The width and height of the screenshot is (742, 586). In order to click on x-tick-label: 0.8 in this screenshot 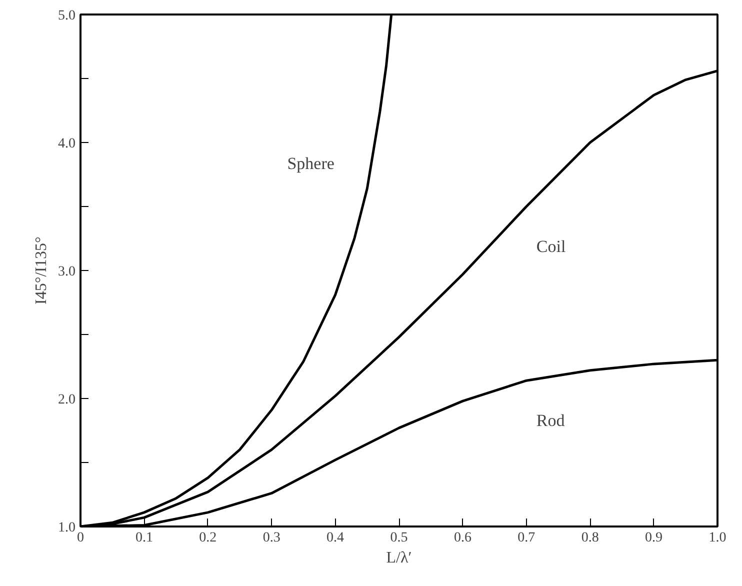, I will do `click(590, 538)`.